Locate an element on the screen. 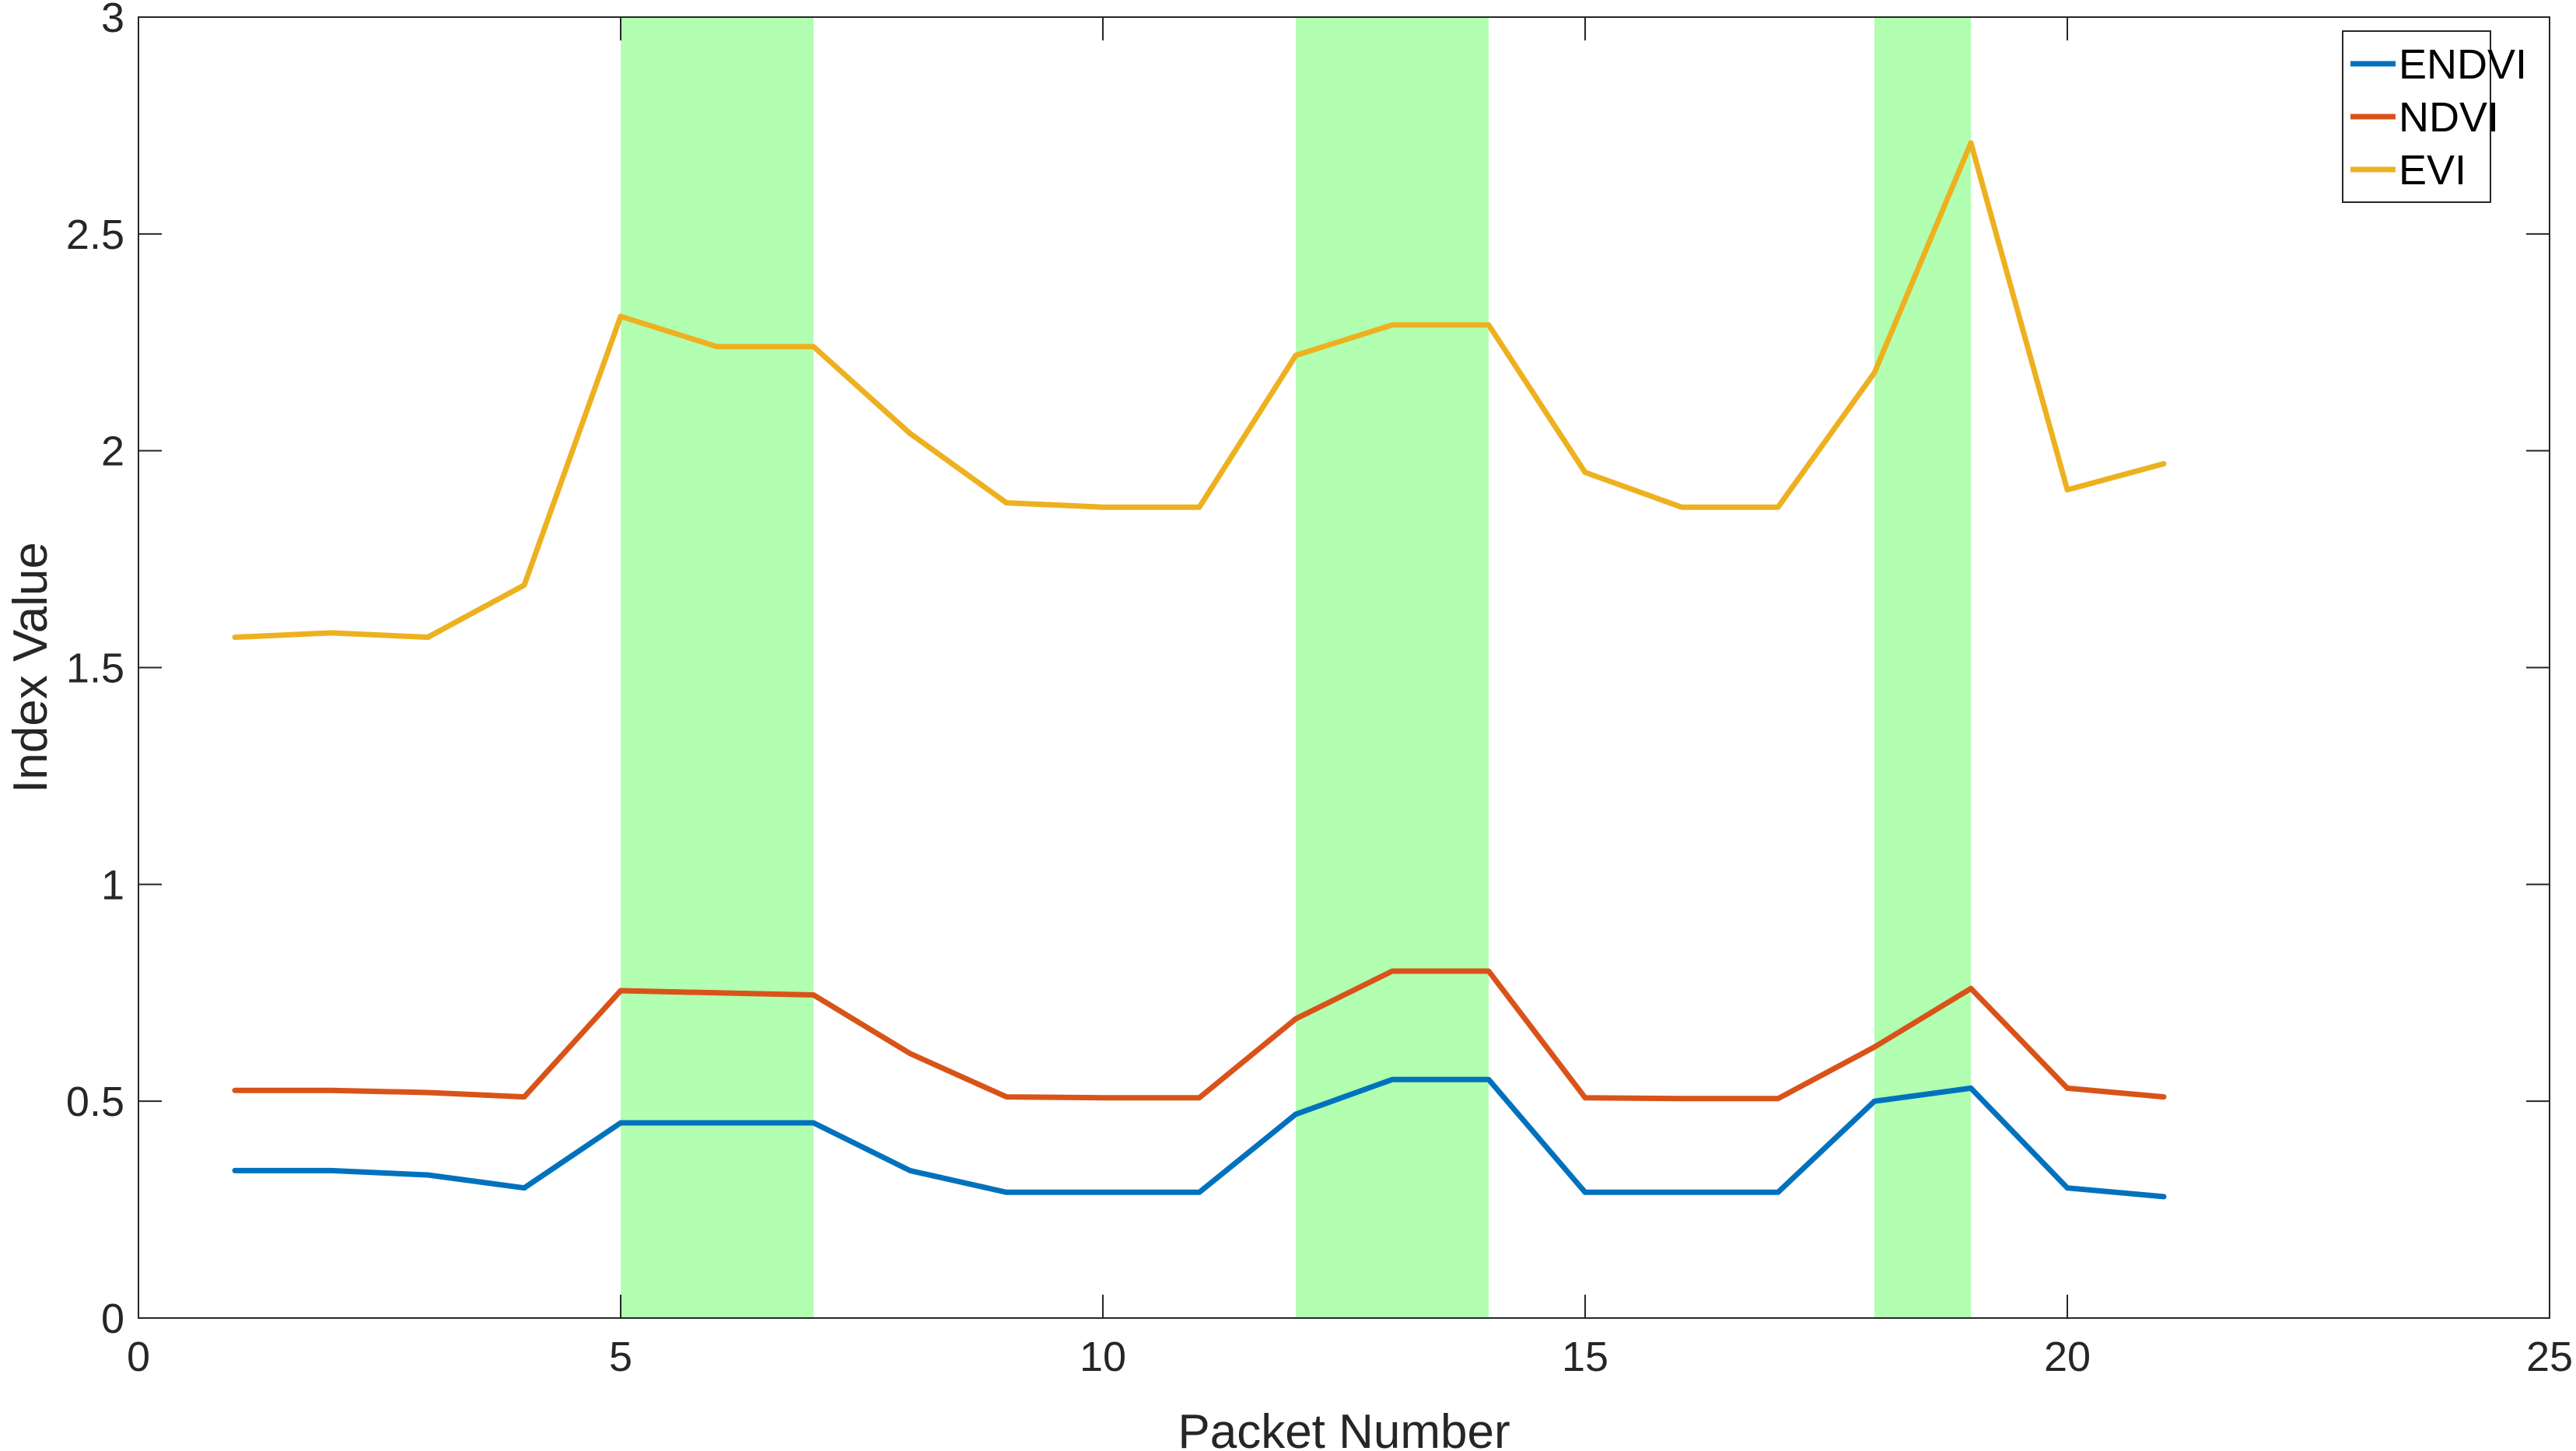 The width and height of the screenshot is (2576, 1451). y-tick-label: 0 is located at coordinates (113, 1318).